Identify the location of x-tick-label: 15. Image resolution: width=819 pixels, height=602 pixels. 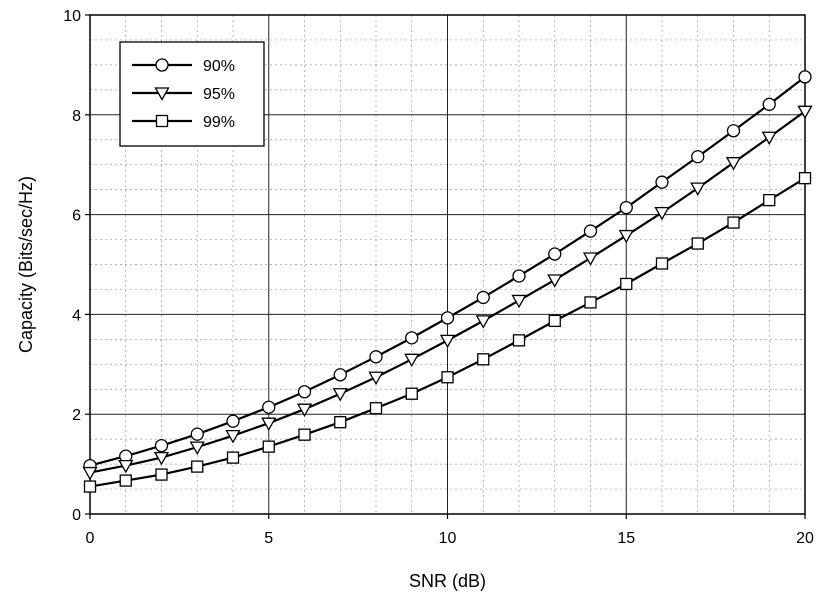
(626, 538).